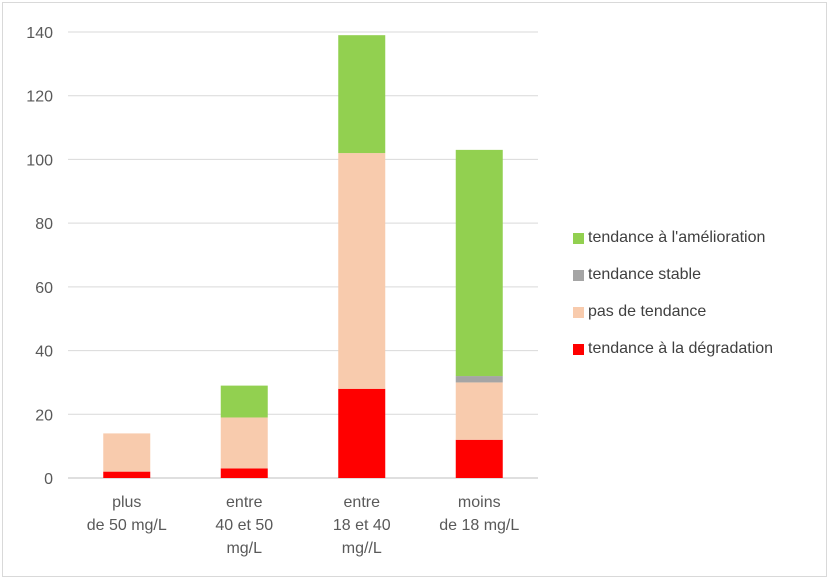 This screenshot has height=580, width=830. What do you see at coordinates (126, 502) in the screenshot?
I see `x-tick-label: plus` at bounding box center [126, 502].